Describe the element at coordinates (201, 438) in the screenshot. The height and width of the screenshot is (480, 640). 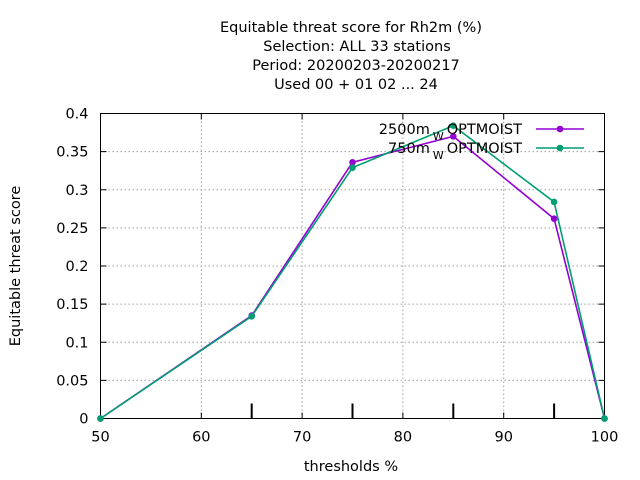
I see `x-tick-label: 60` at that location.